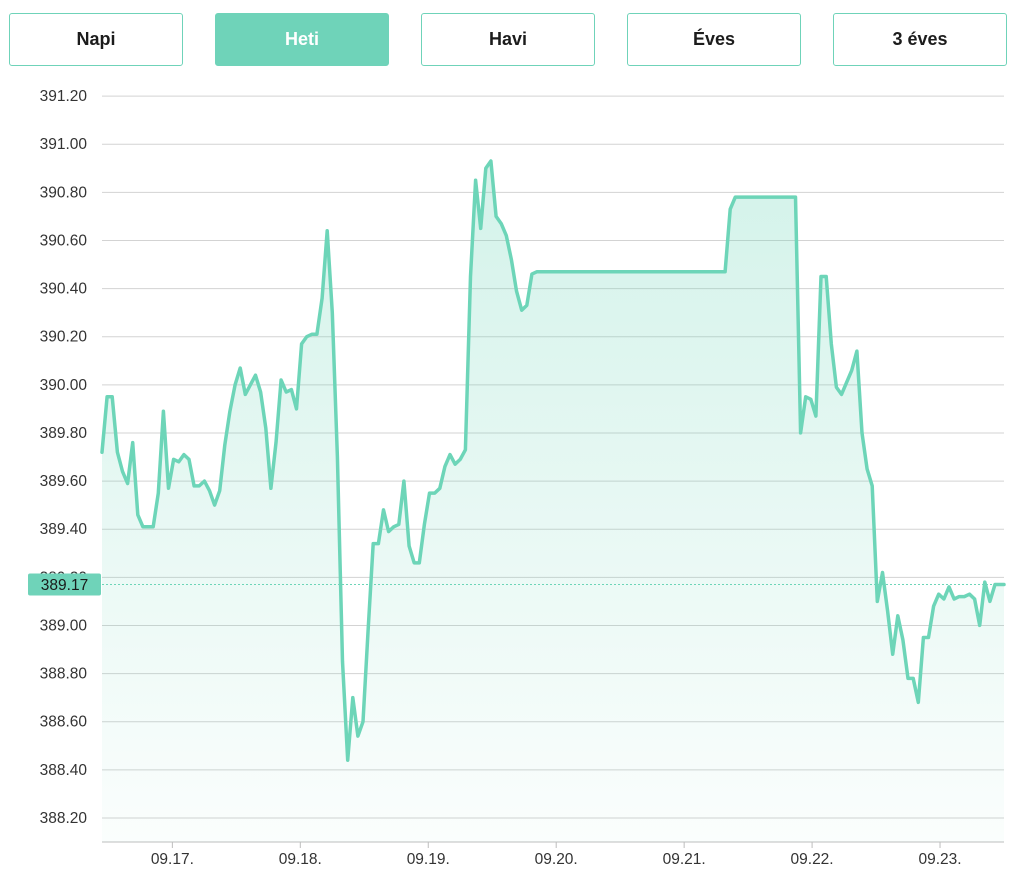 Image resolution: width=1024 pixels, height=871 pixels. I want to click on current-value-badge-bg, so click(64, 584).